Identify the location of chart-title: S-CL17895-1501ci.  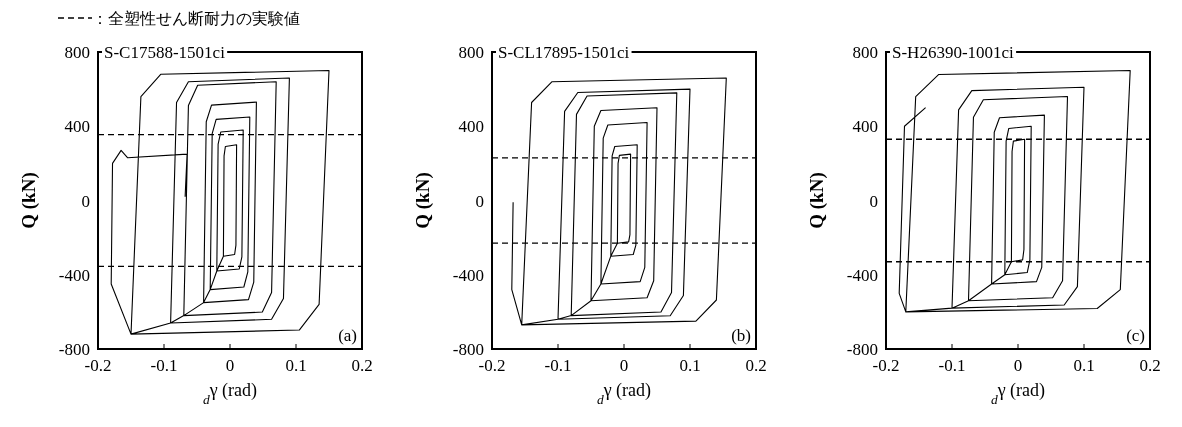
(564, 52).